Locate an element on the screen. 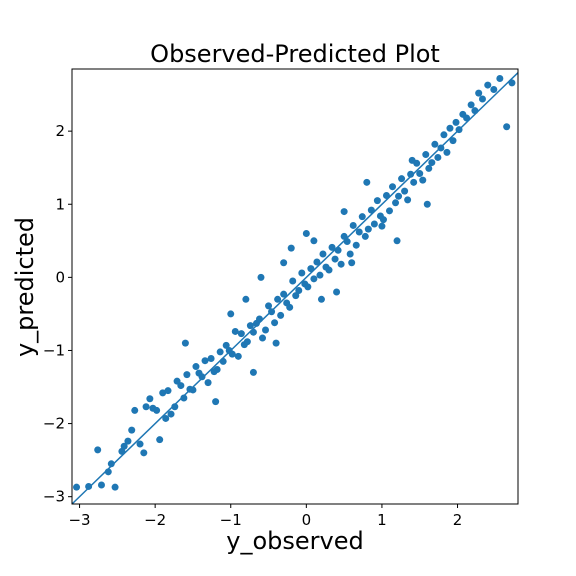 Image resolution: width=576 pixels, height=576 pixels. x-tick-label: −2 is located at coordinates (155, 520).